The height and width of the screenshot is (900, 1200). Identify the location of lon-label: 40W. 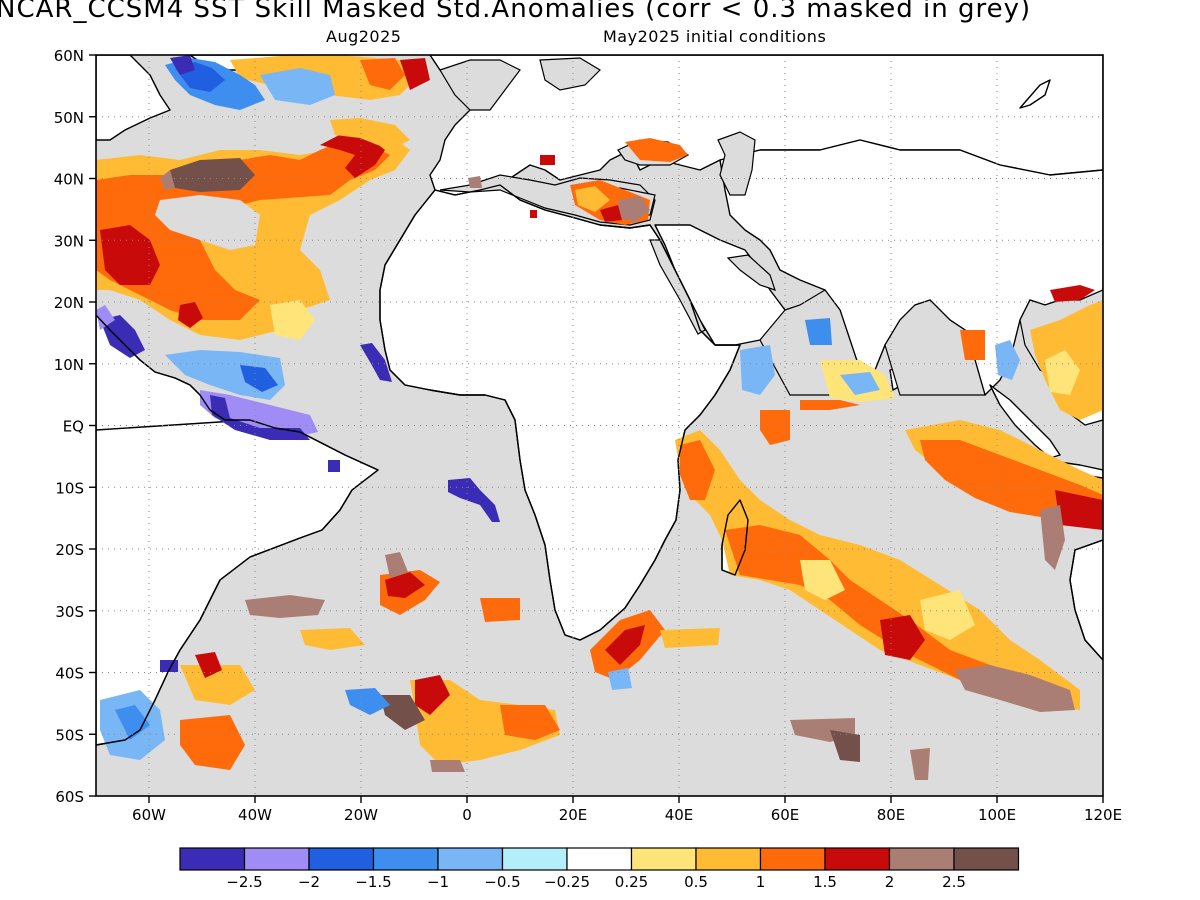
(255, 815).